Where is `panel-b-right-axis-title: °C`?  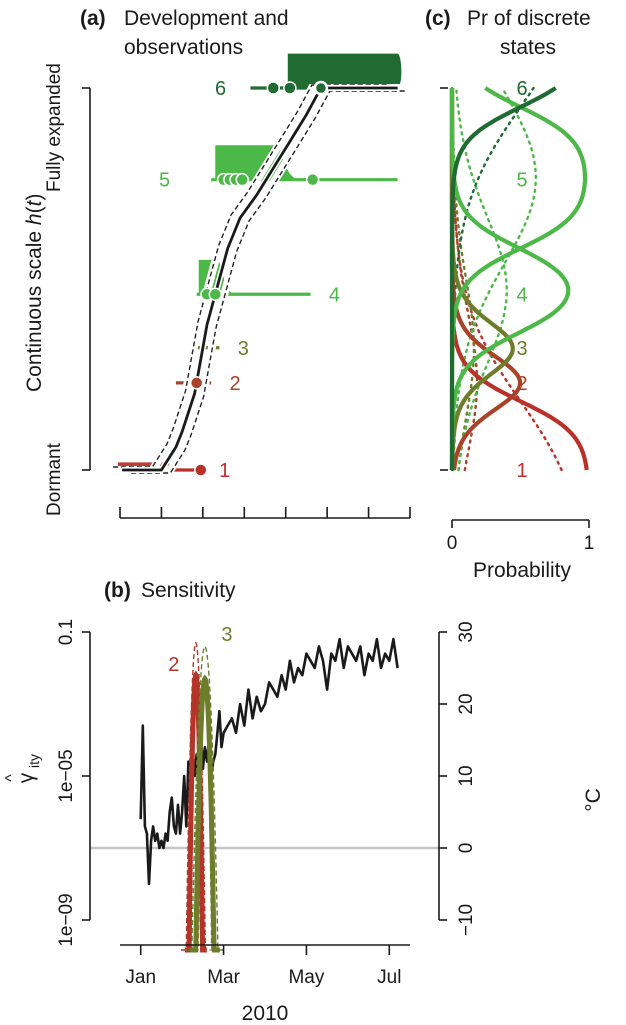
panel-b-right-axis-title: °C is located at coordinates (593, 800).